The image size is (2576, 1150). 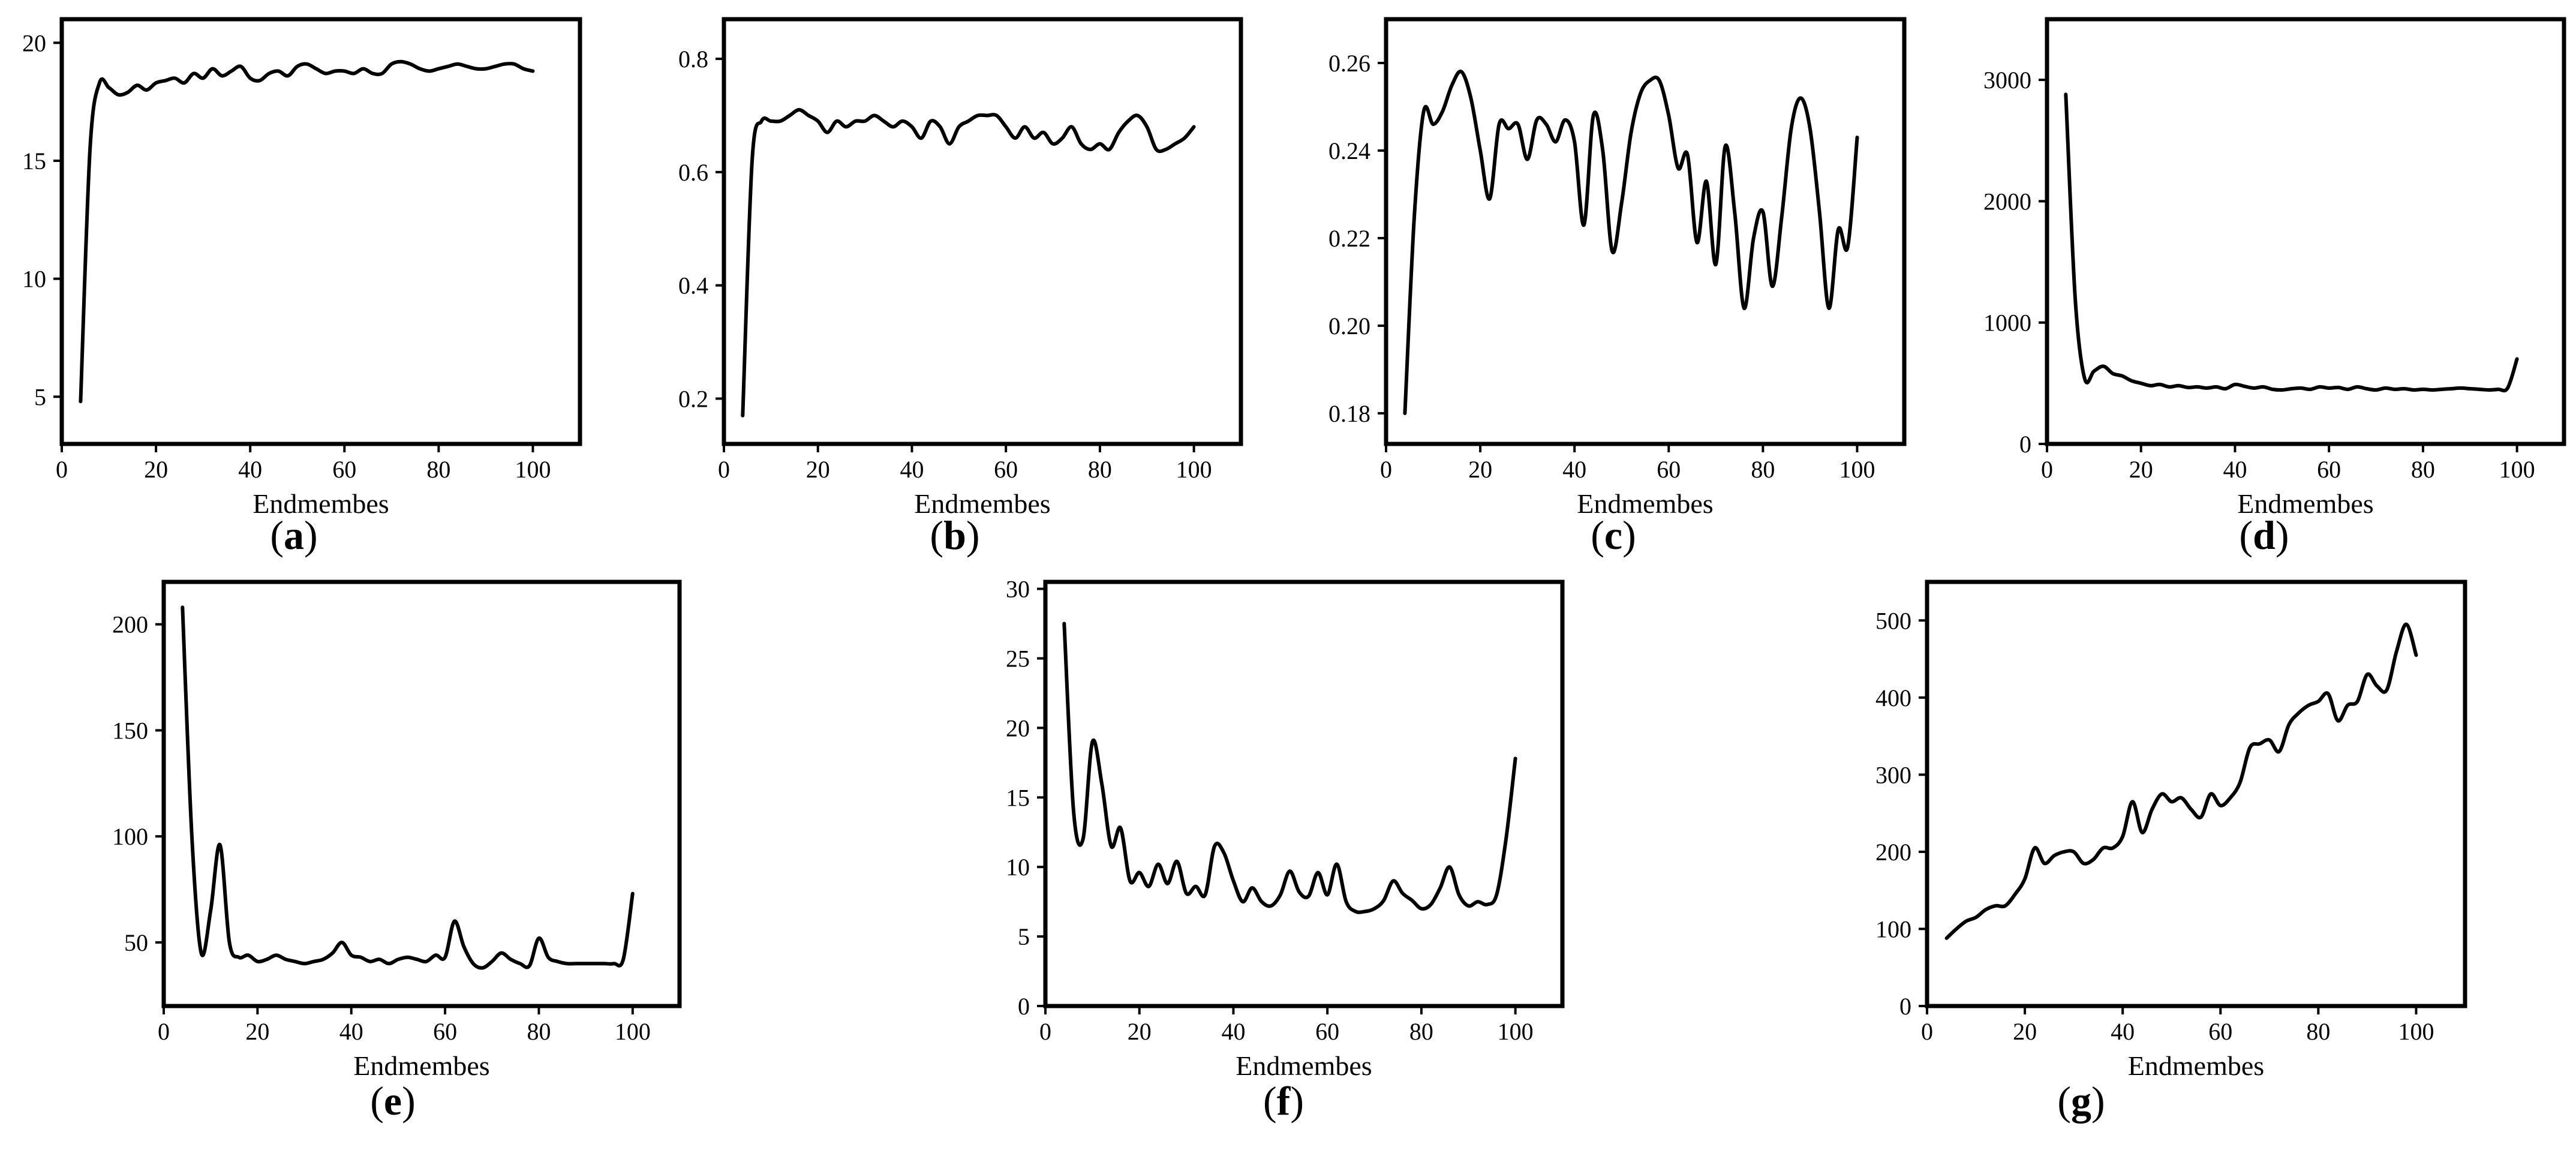 What do you see at coordinates (1614, 535) in the screenshot?
I see `panel-label-c: (c)` at bounding box center [1614, 535].